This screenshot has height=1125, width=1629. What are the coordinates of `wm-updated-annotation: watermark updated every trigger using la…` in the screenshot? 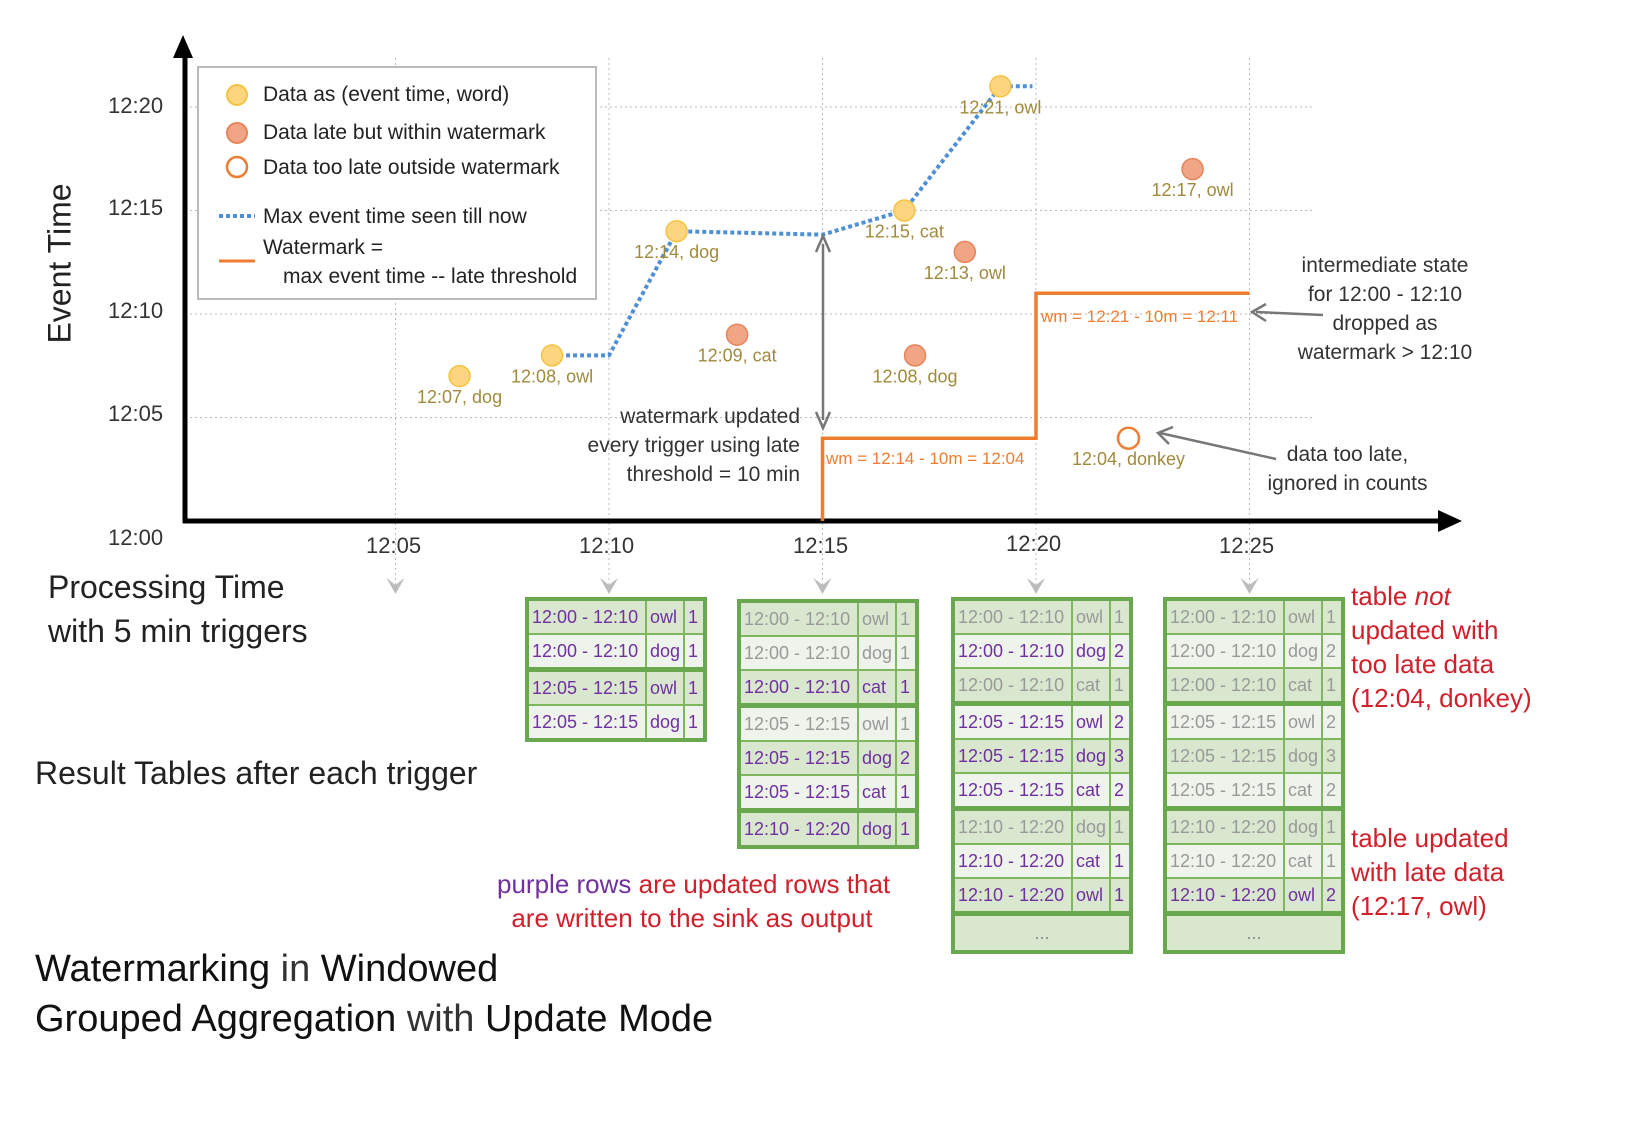 It's located at (687, 445).